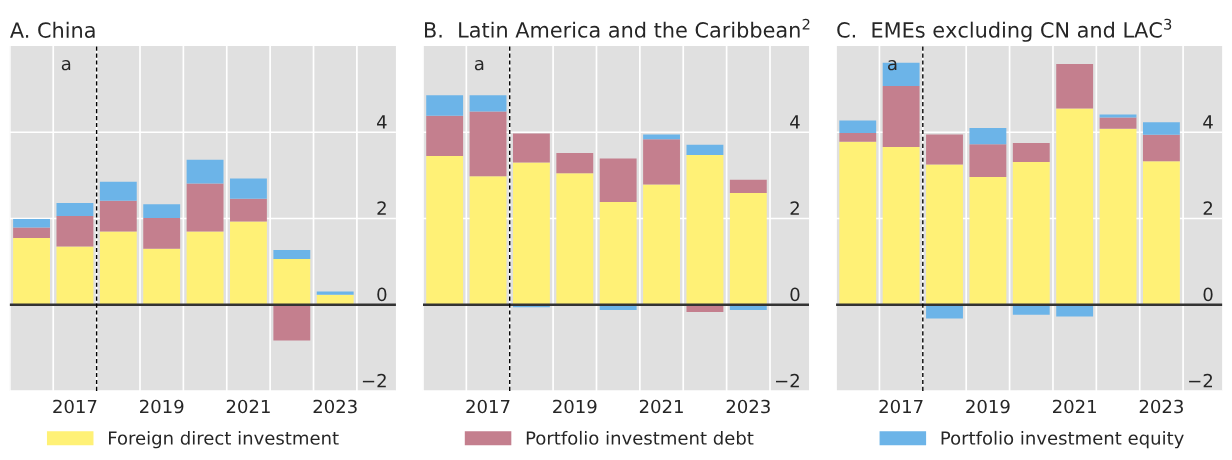 This screenshot has width=1232, height=460. What do you see at coordinates (640, 437) in the screenshot?
I see `legend-label: Portfolio investment debt` at bounding box center [640, 437].